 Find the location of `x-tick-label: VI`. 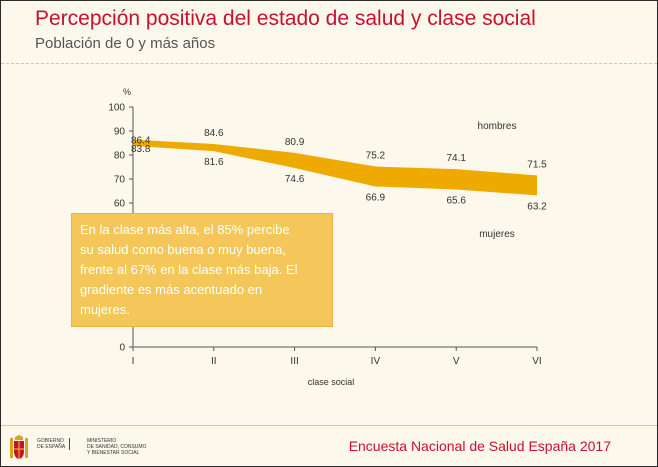

x-tick-label: VI is located at coordinates (536, 361).